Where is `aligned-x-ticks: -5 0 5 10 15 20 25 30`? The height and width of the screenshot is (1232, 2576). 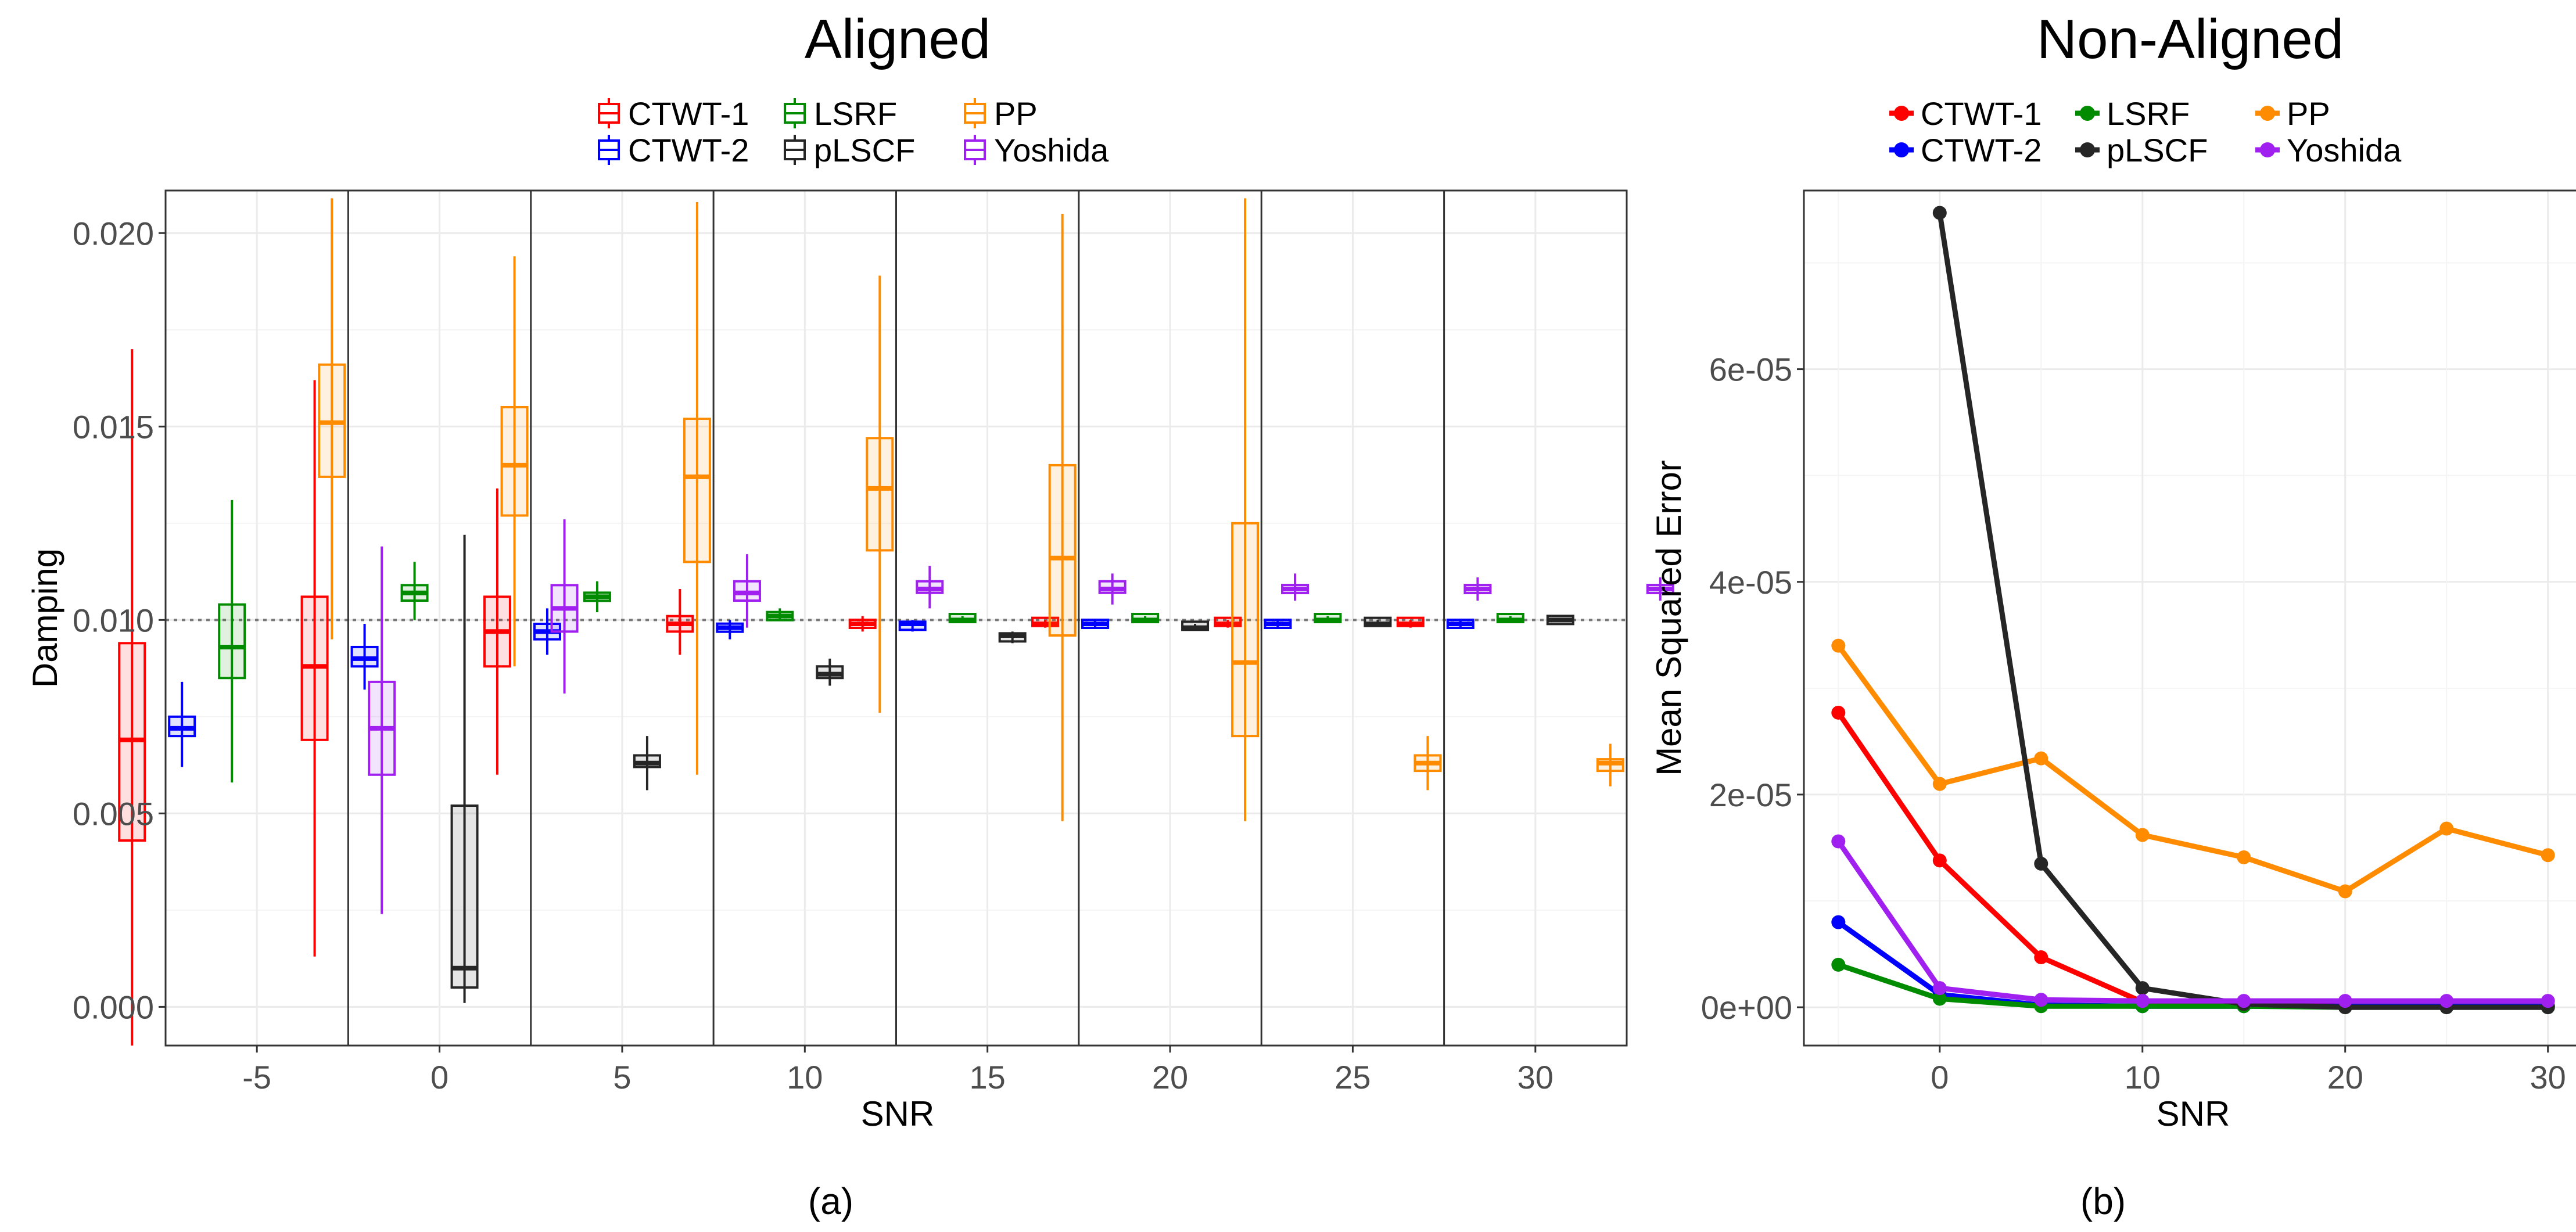 aligned-x-ticks: -5 0 5 10 15 20 25 30 is located at coordinates (898, 1070).